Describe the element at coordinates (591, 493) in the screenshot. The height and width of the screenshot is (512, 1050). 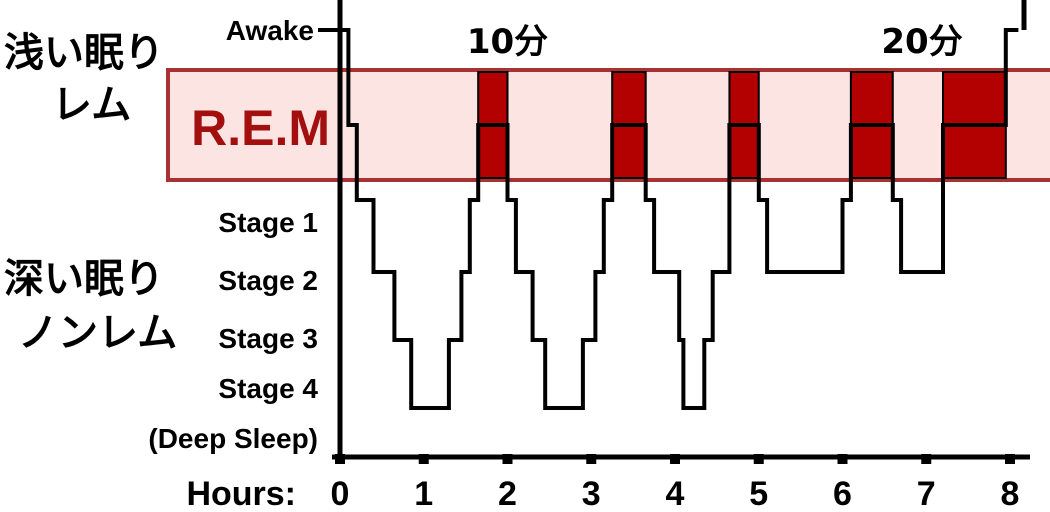
I see `x-tick-label-3: 3` at that location.